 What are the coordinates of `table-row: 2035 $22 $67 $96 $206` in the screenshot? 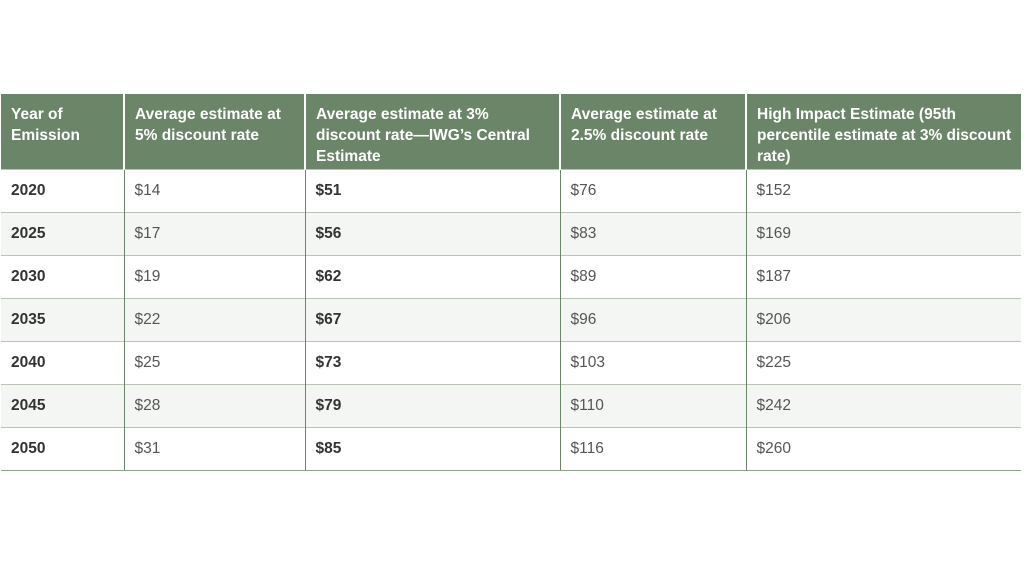 It's located at (511, 319).